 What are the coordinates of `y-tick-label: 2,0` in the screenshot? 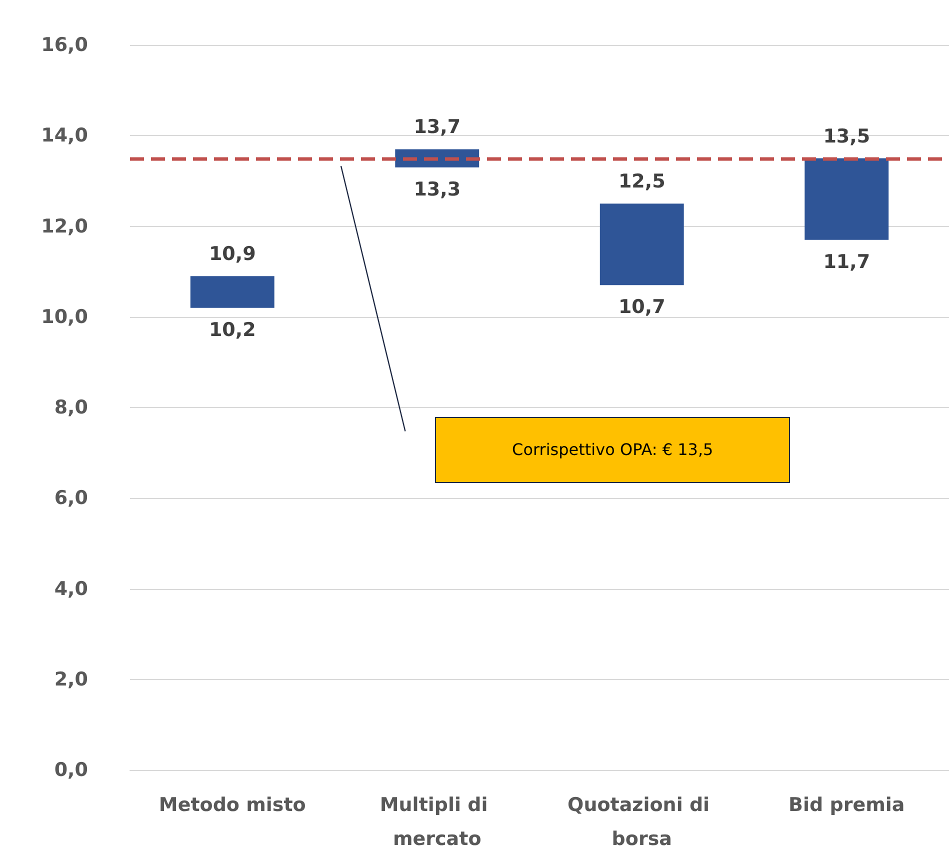 It's located at (71, 679).